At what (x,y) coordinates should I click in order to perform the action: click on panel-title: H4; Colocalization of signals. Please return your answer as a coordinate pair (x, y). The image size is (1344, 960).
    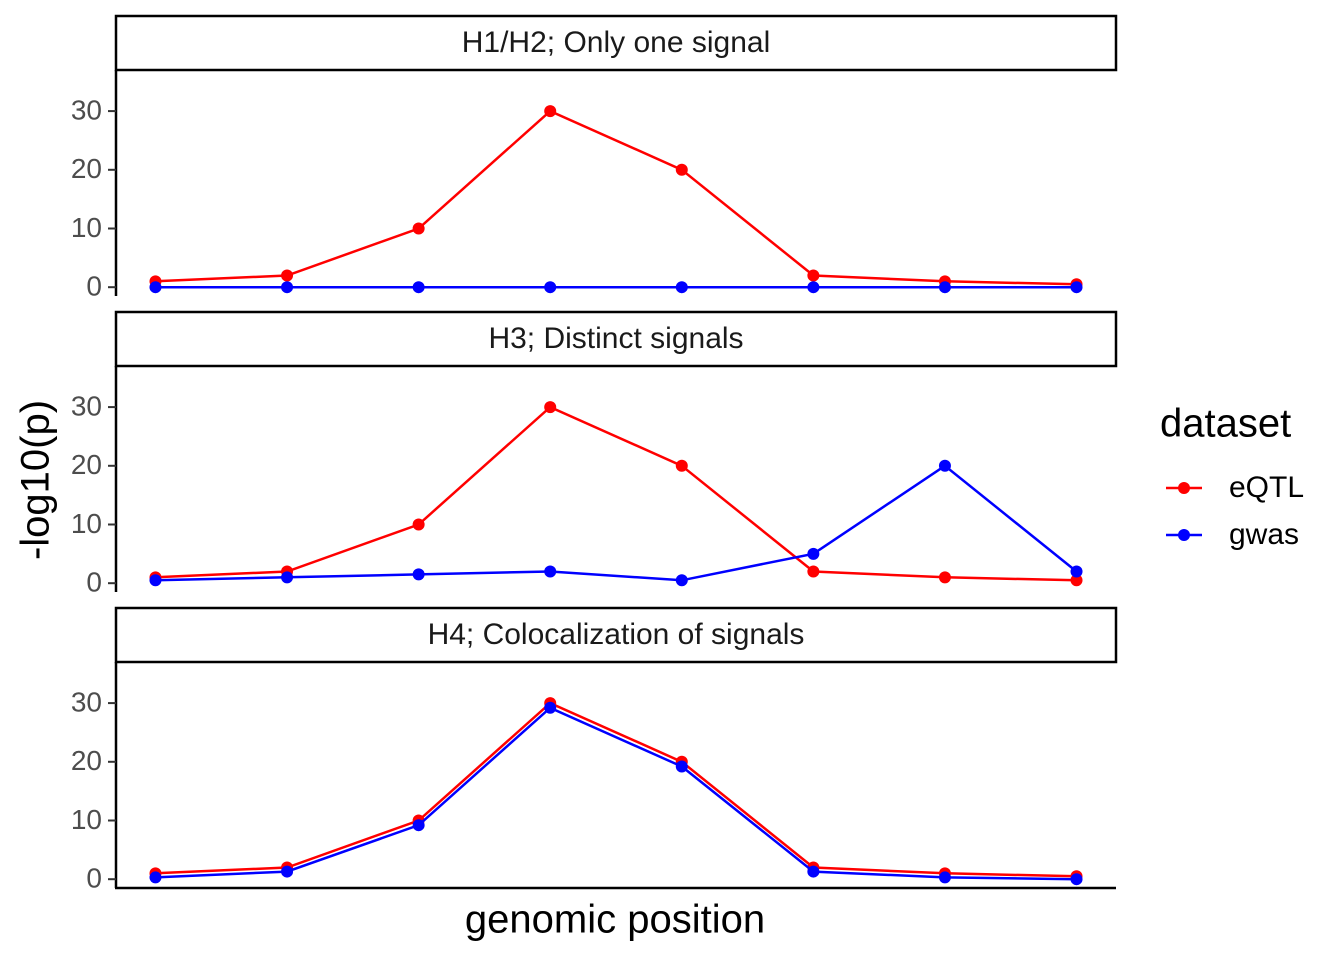
    Looking at the image, I should click on (616, 634).